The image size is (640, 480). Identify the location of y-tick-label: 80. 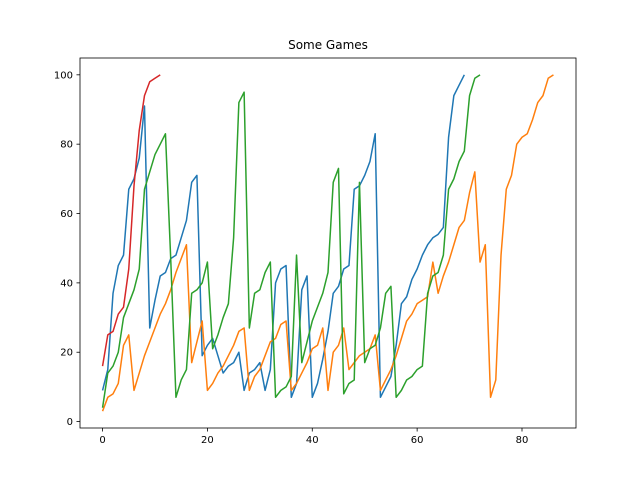
(66, 145).